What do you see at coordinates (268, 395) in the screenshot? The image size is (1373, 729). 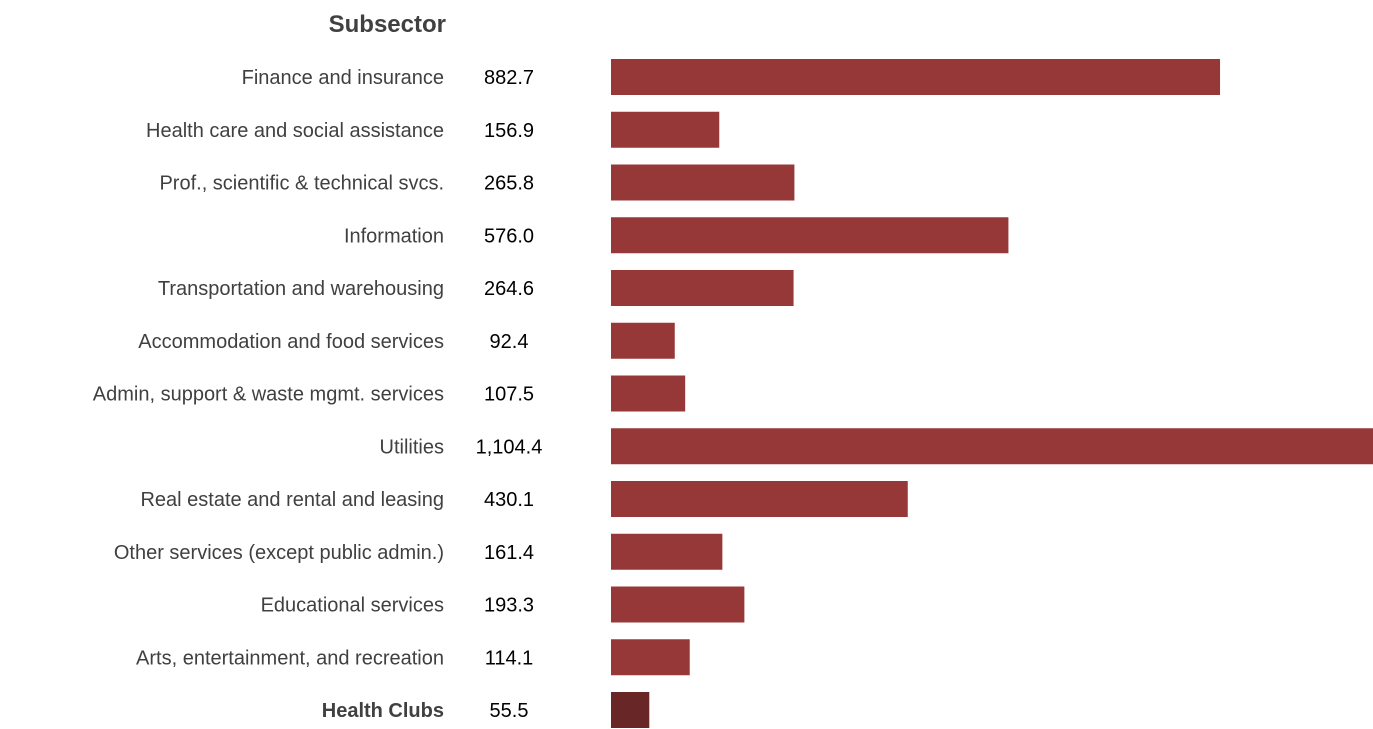 I see `category-label-admin-support-waste-mgmt-services: Admin, support & waste mgmt. services` at bounding box center [268, 395].